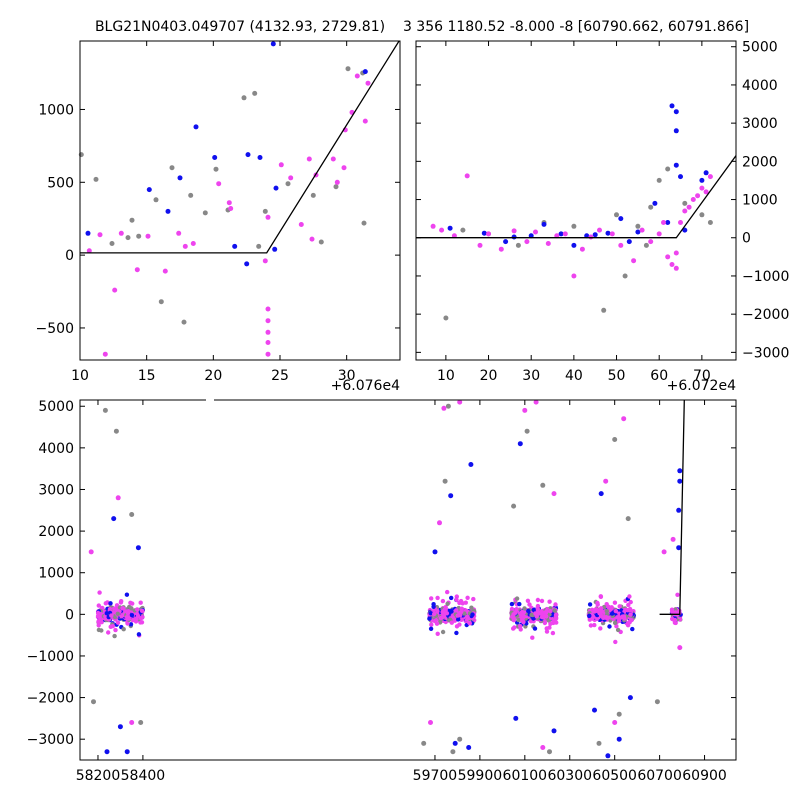 This screenshot has height=800, width=800. Describe the element at coordinates (280, 376) in the screenshot. I see `x-tick-label: 25` at that location.